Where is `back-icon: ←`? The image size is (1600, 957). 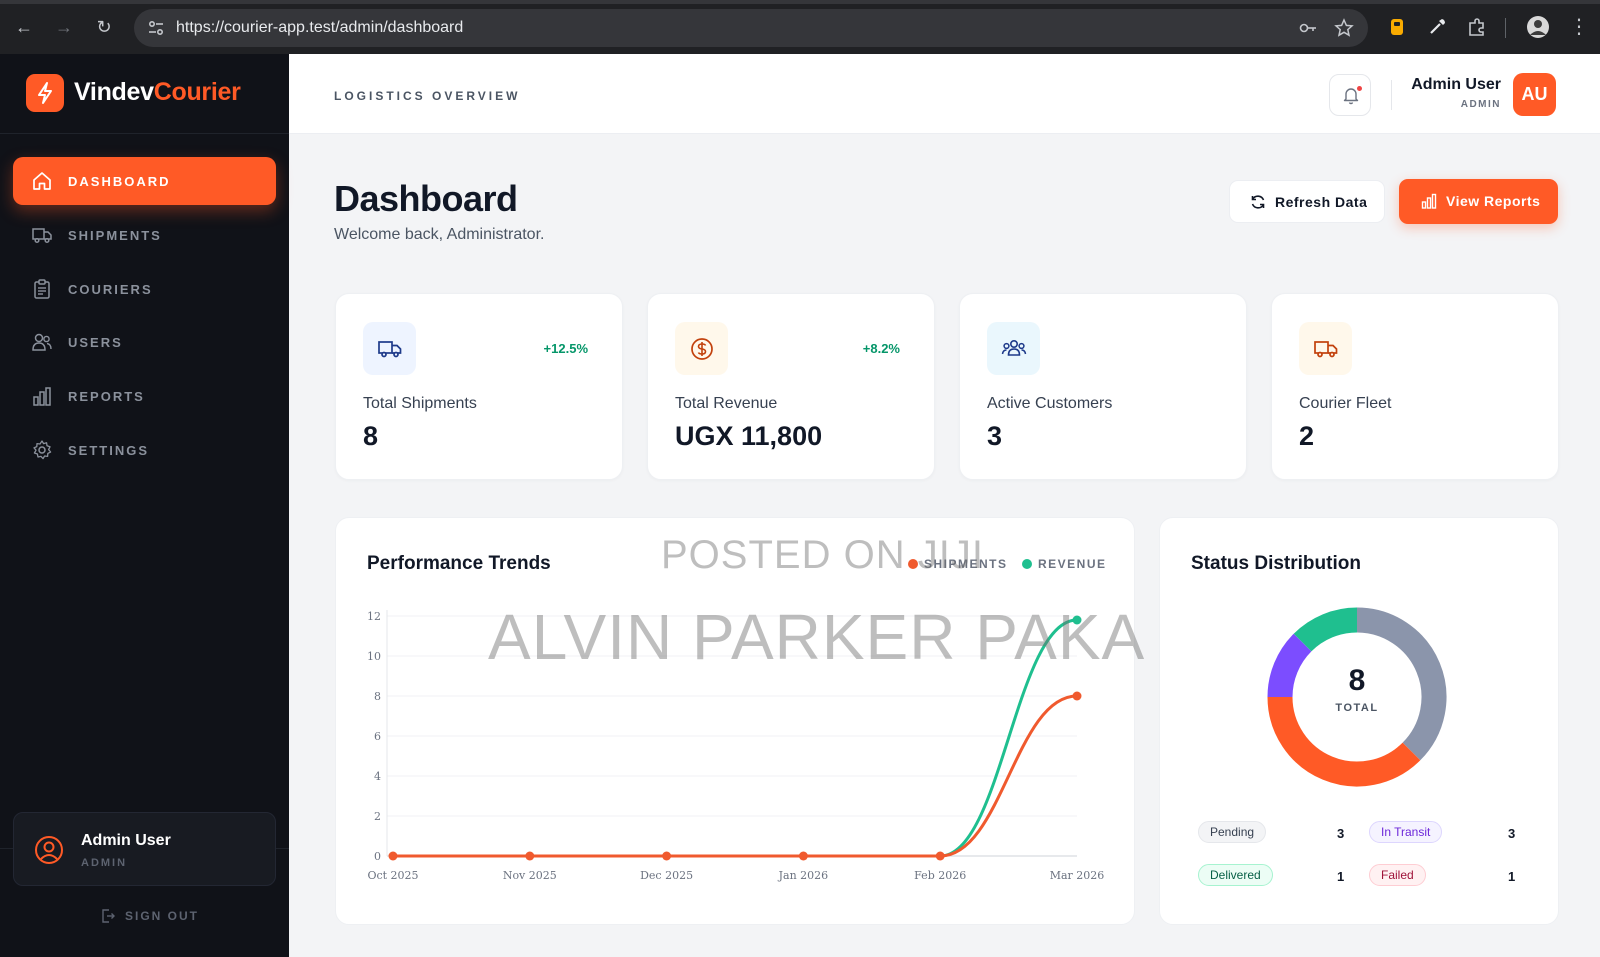
back-icon: ← is located at coordinates (24, 27).